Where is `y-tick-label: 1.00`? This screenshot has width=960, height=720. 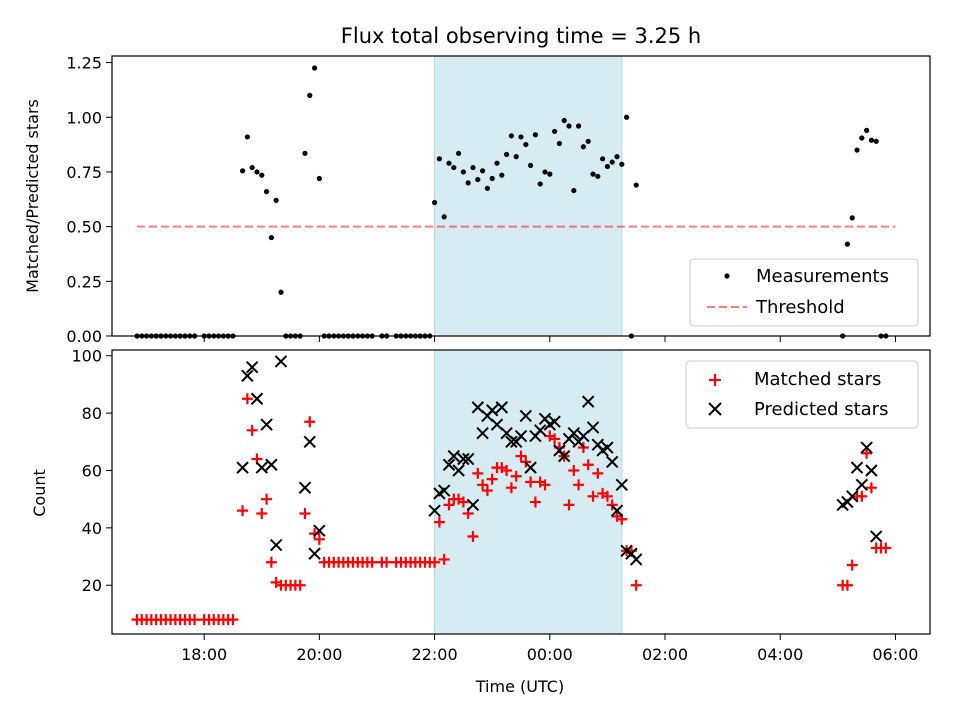 y-tick-label: 1.00 is located at coordinates (84, 117).